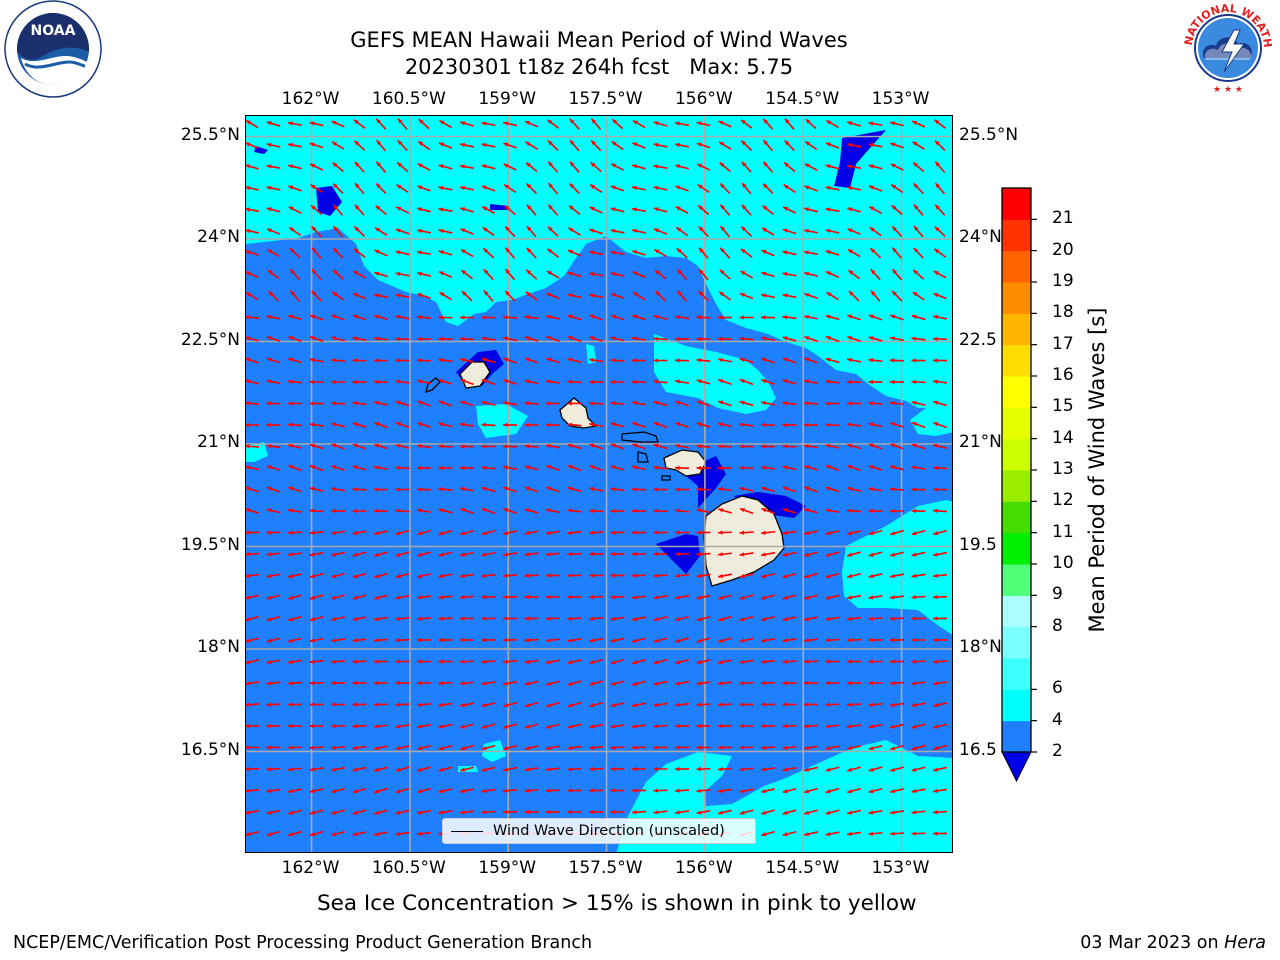 The image size is (1280, 960). I want to click on lon-tick-label-top: 153°W, so click(900, 99).